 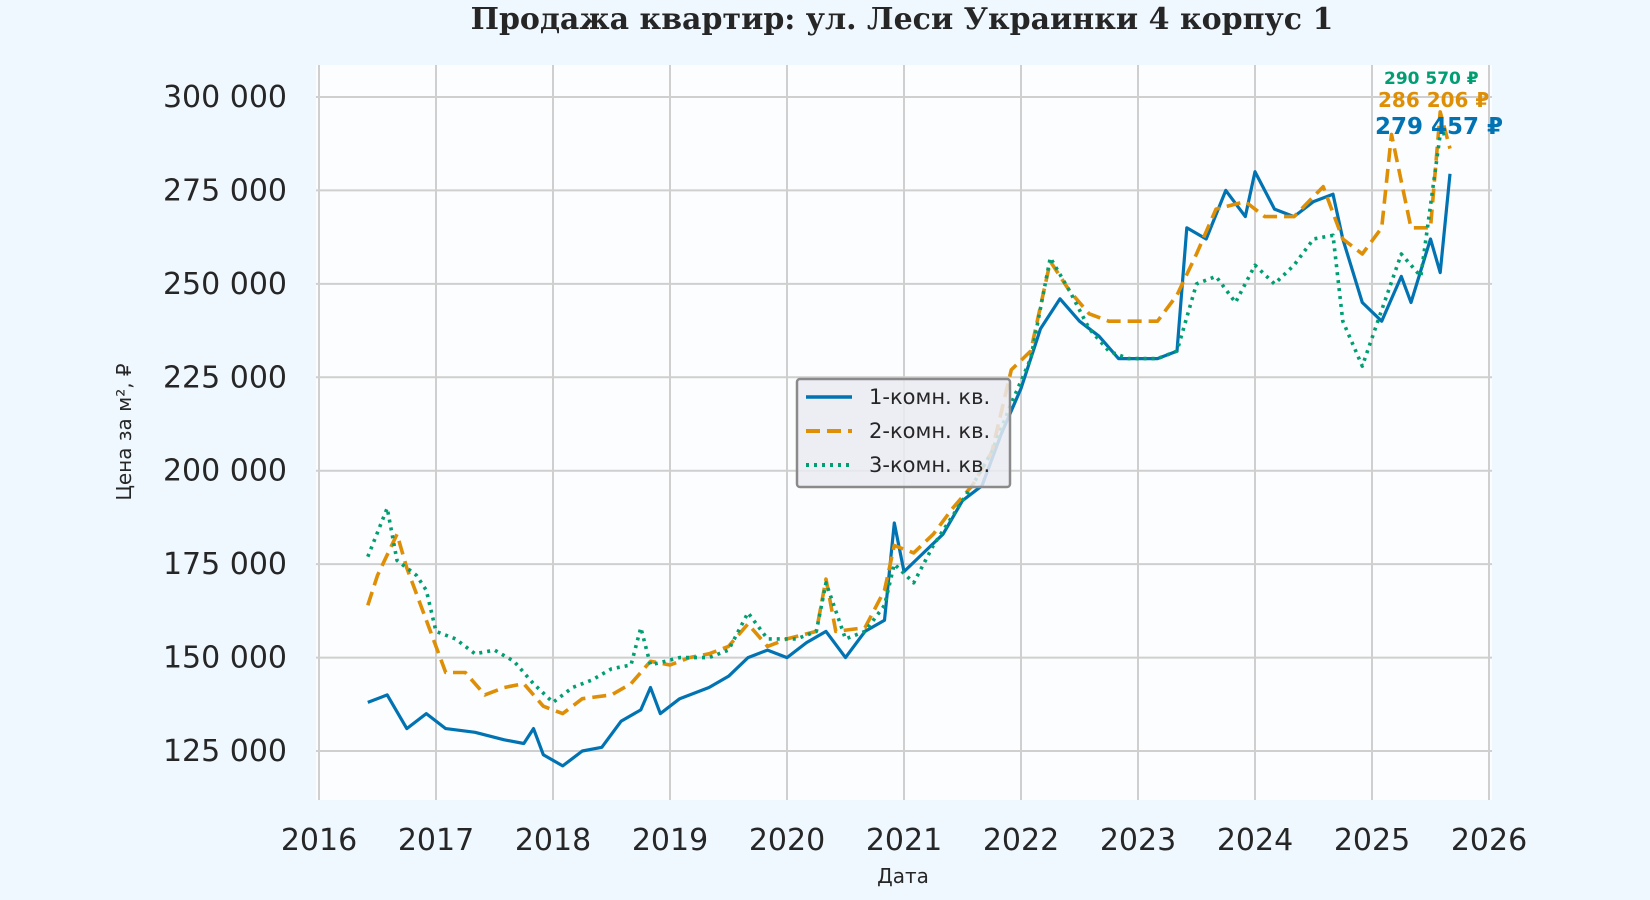 I want to click on end-label-2: 286 206 ₽, so click(x=1433, y=100).